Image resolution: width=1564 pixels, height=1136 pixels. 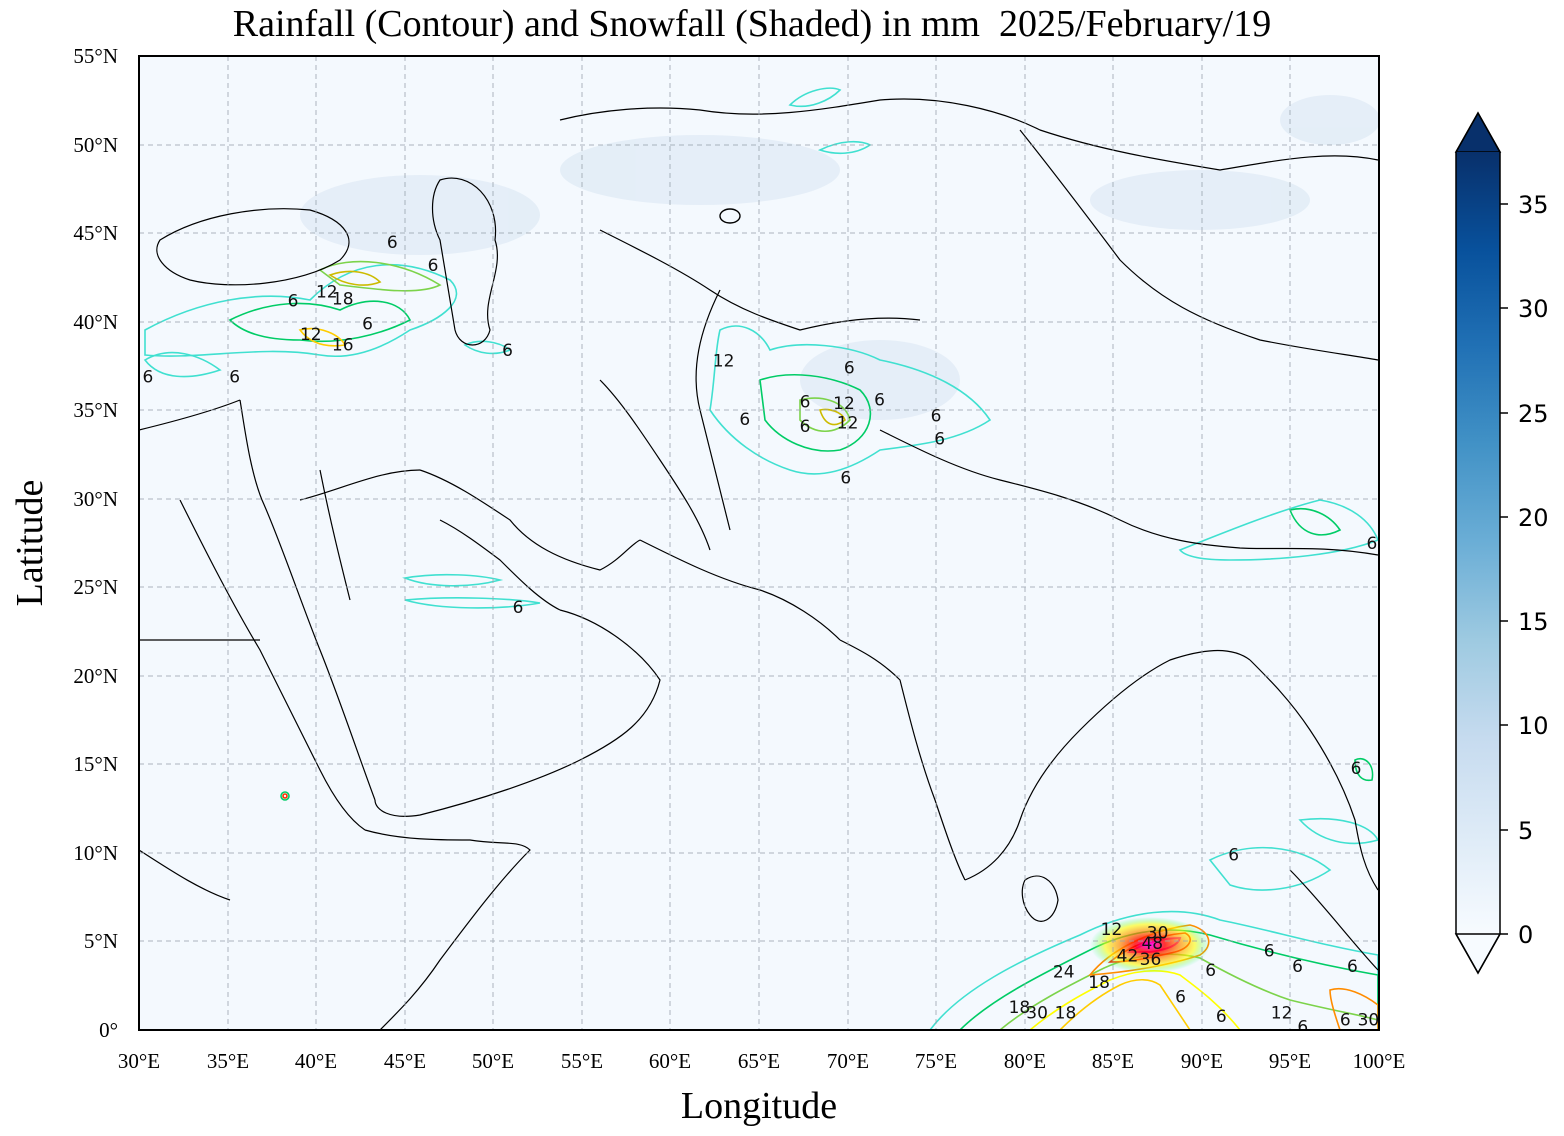 What do you see at coordinates (1152, 944) in the screenshot?
I see `contour-label: 48` at bounding box center [1152, 944].